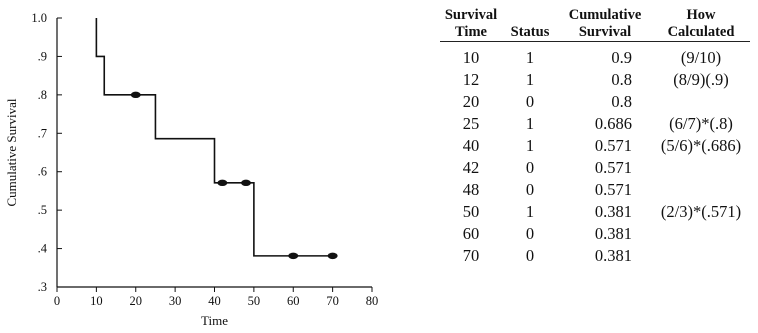 The width and height of the screenshot is (758, 333). I want to click on cell-time: 12, so click(471, 79).